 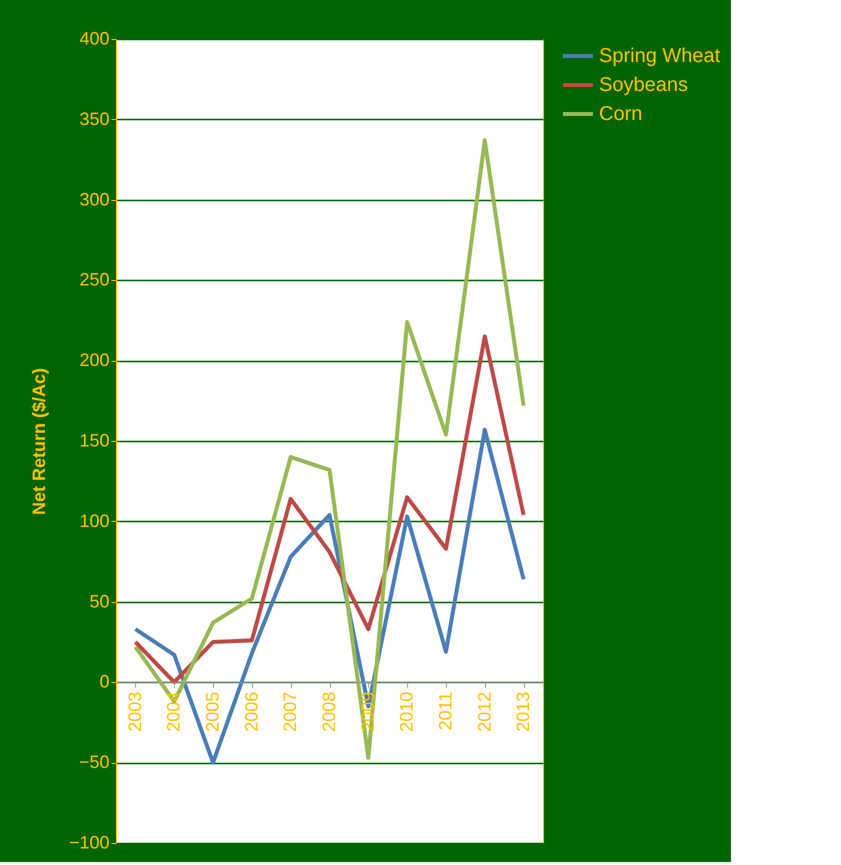 What do you see at coordinates (94, 199) in the screenshot?
I see `y-tick-label: 300` at bounding box center [94, 199].